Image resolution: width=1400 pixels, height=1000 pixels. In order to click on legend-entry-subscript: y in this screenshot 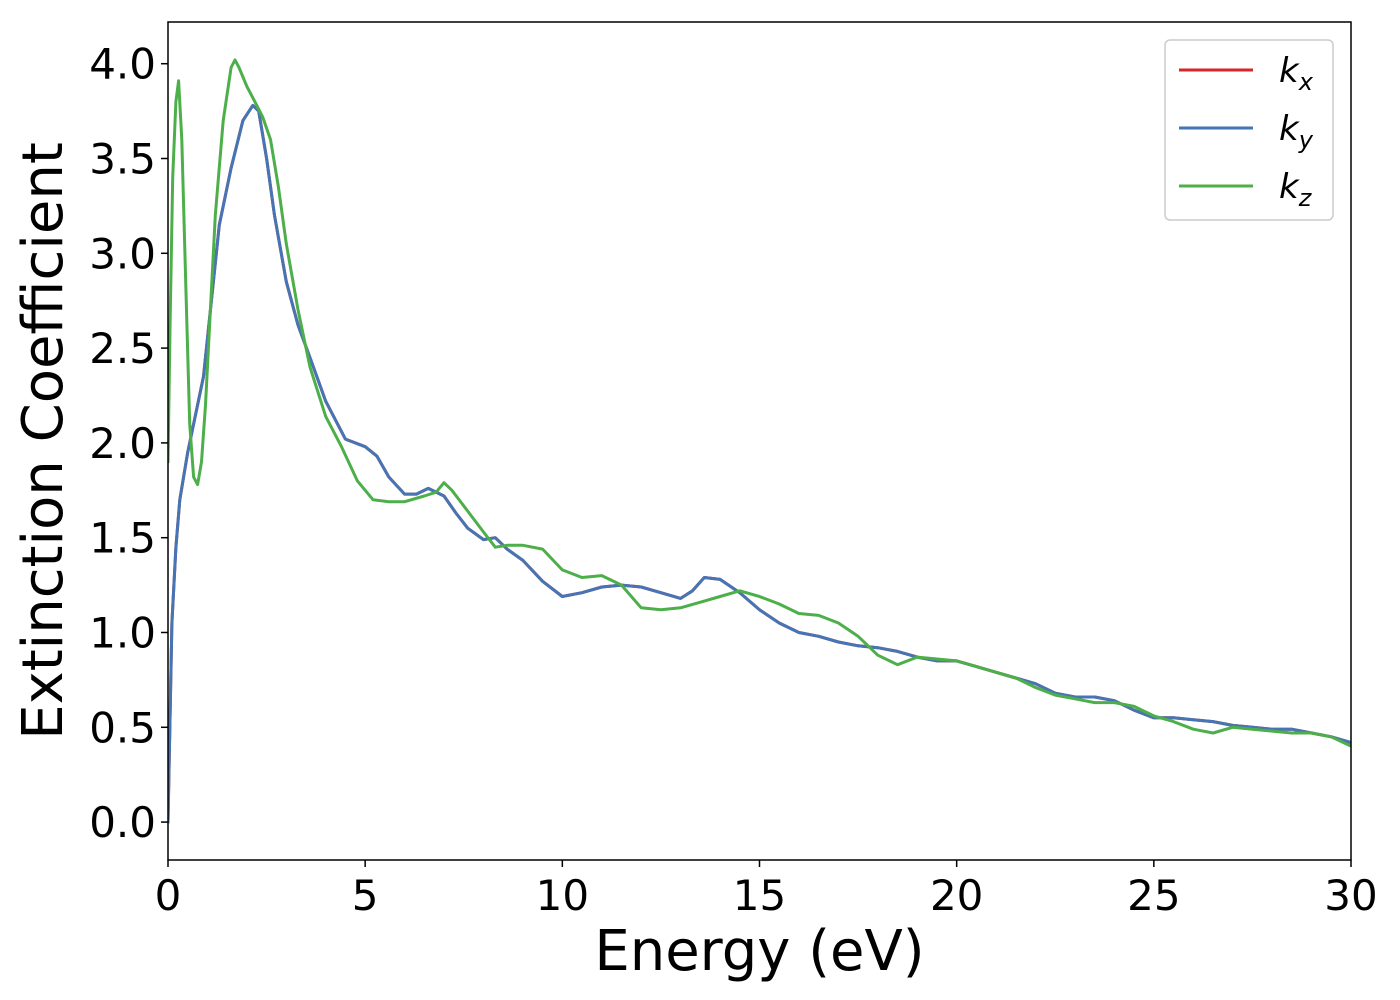, I will do `click(1306, 140)`.